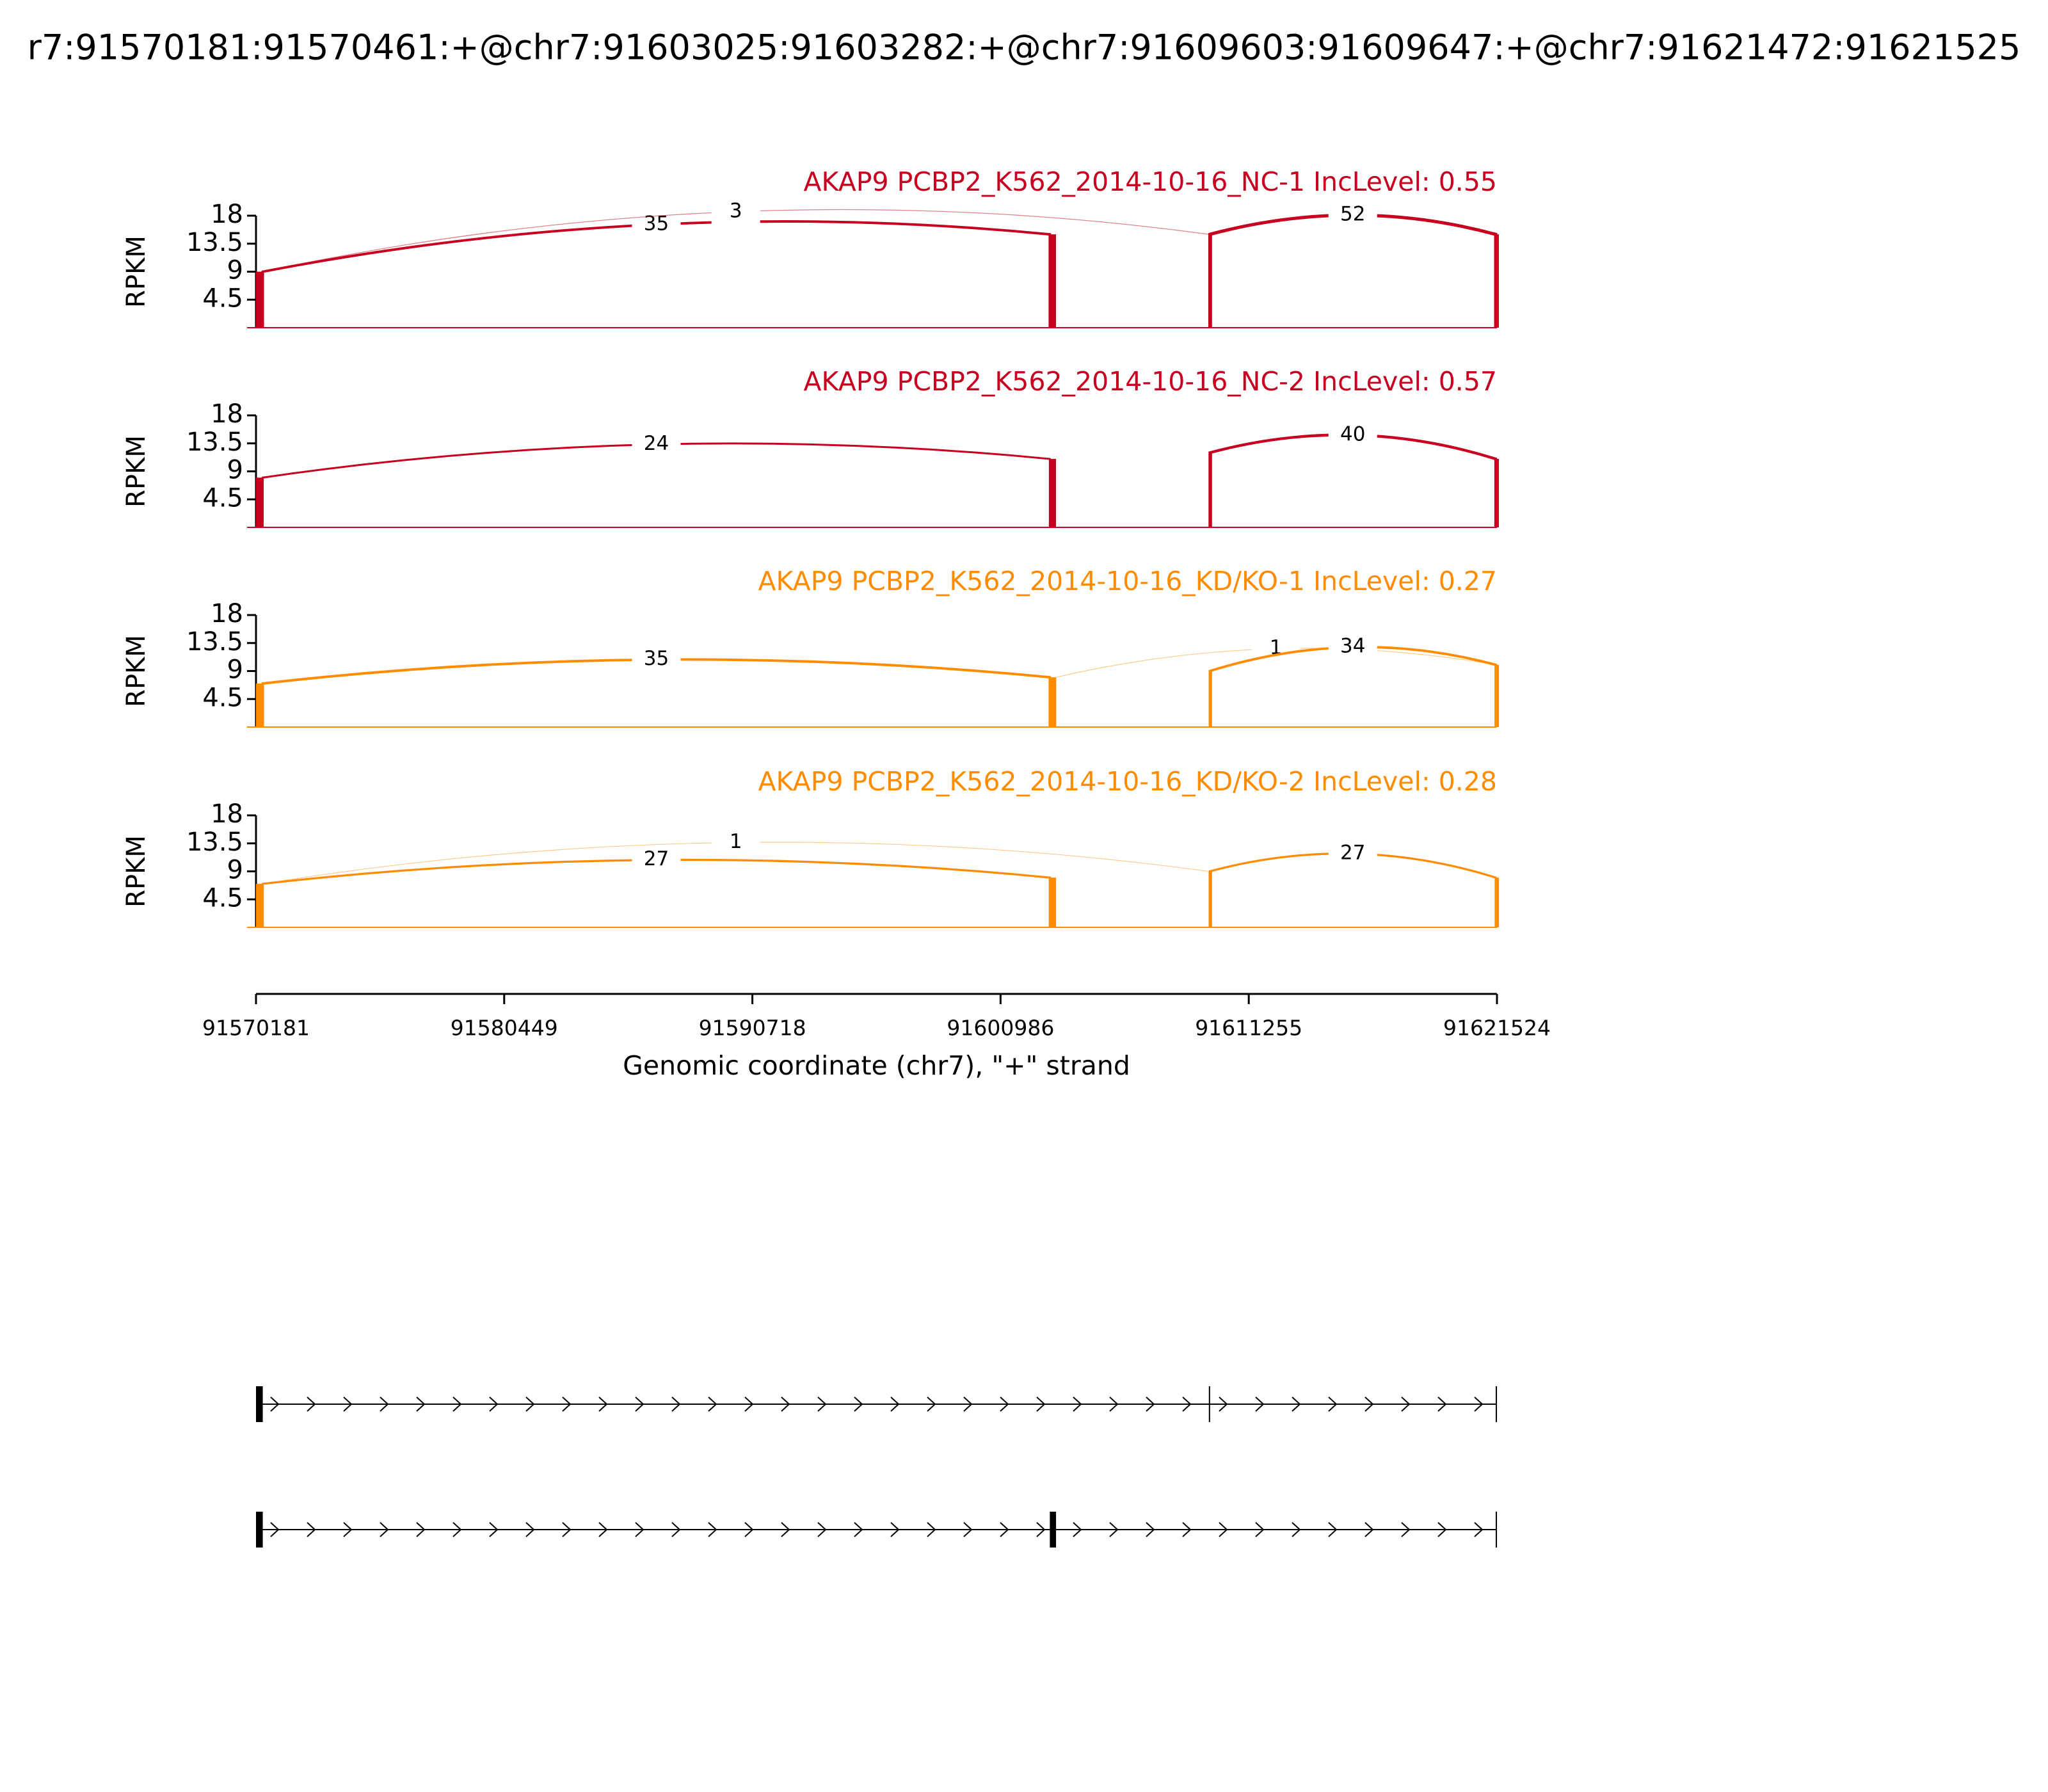 This screenshot has height=1792, width=2048. I want to click on junction-label: 35, so click(656, 658).